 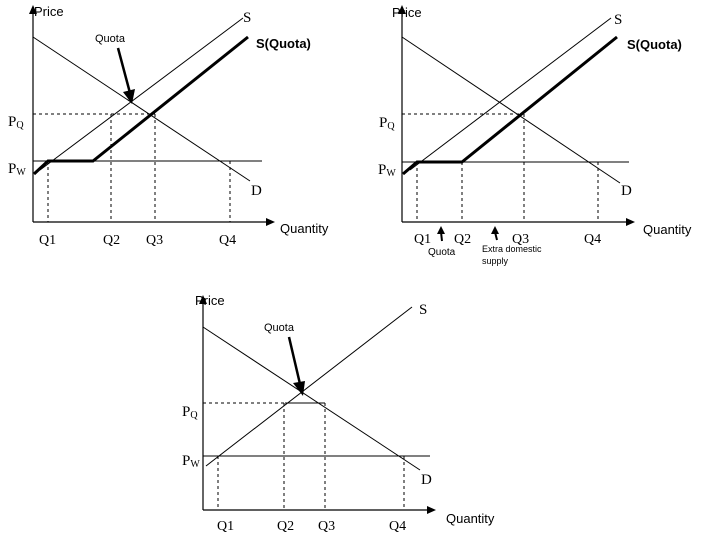 I want to click on quota-note-label: Quota, so click(x=442, y=252).